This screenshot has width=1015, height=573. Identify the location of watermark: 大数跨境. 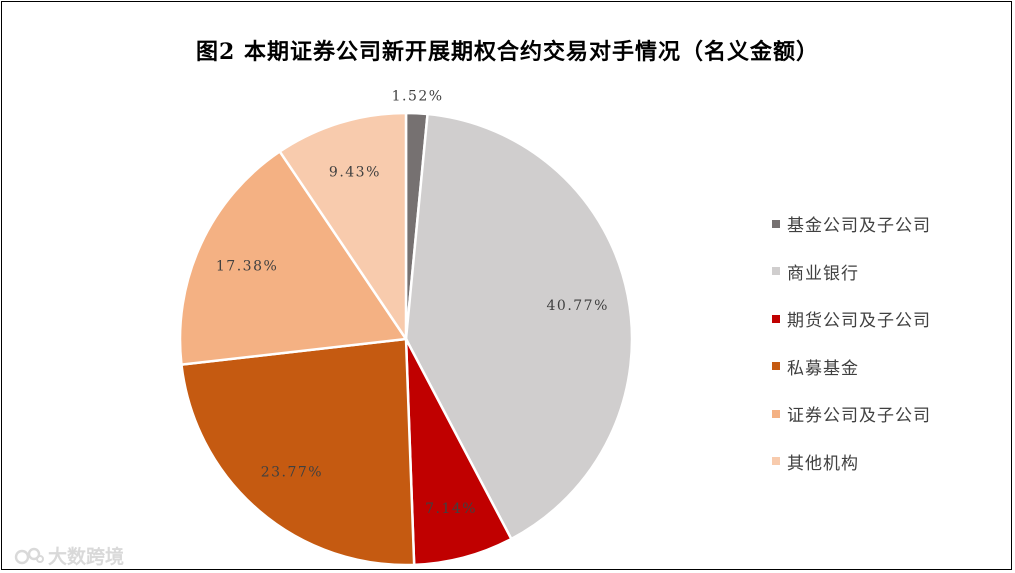
(69, 555).